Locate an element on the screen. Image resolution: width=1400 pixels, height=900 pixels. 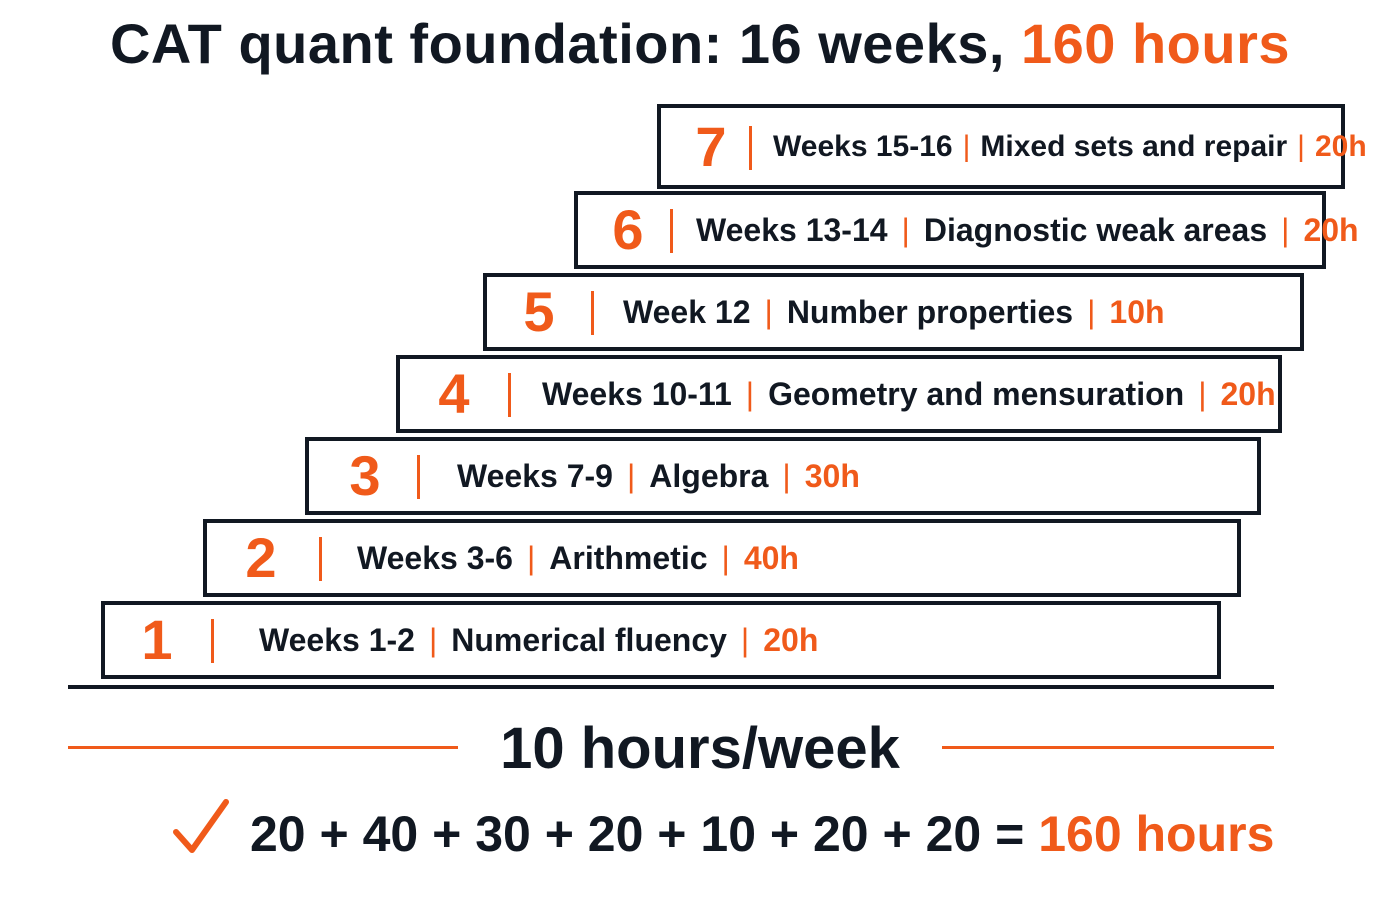
step-weeks: Weeks 10-11 is located at coordinates (637, 394).